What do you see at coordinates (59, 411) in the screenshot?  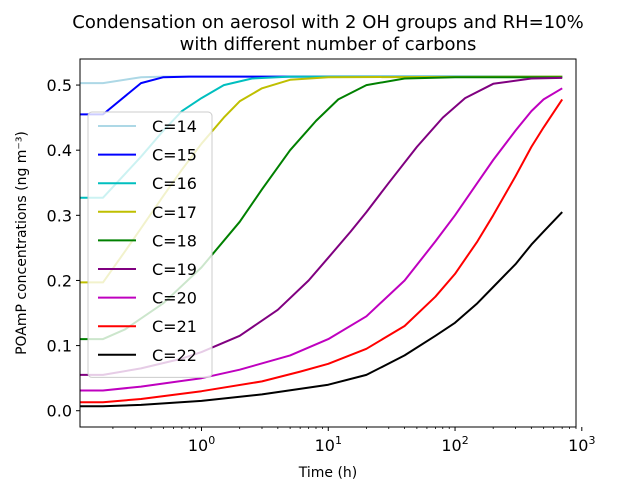 I see `y-tick-label: 0.0` at bounding box center [59, 411].